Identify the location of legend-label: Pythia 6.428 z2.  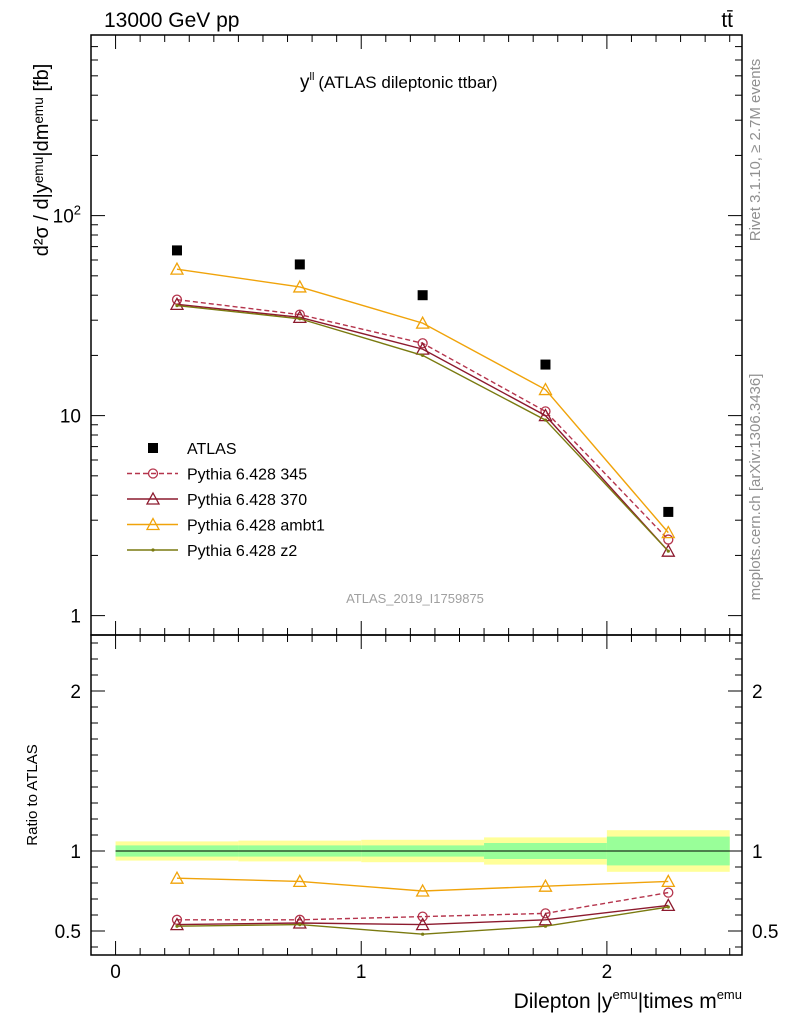
(242, 551).